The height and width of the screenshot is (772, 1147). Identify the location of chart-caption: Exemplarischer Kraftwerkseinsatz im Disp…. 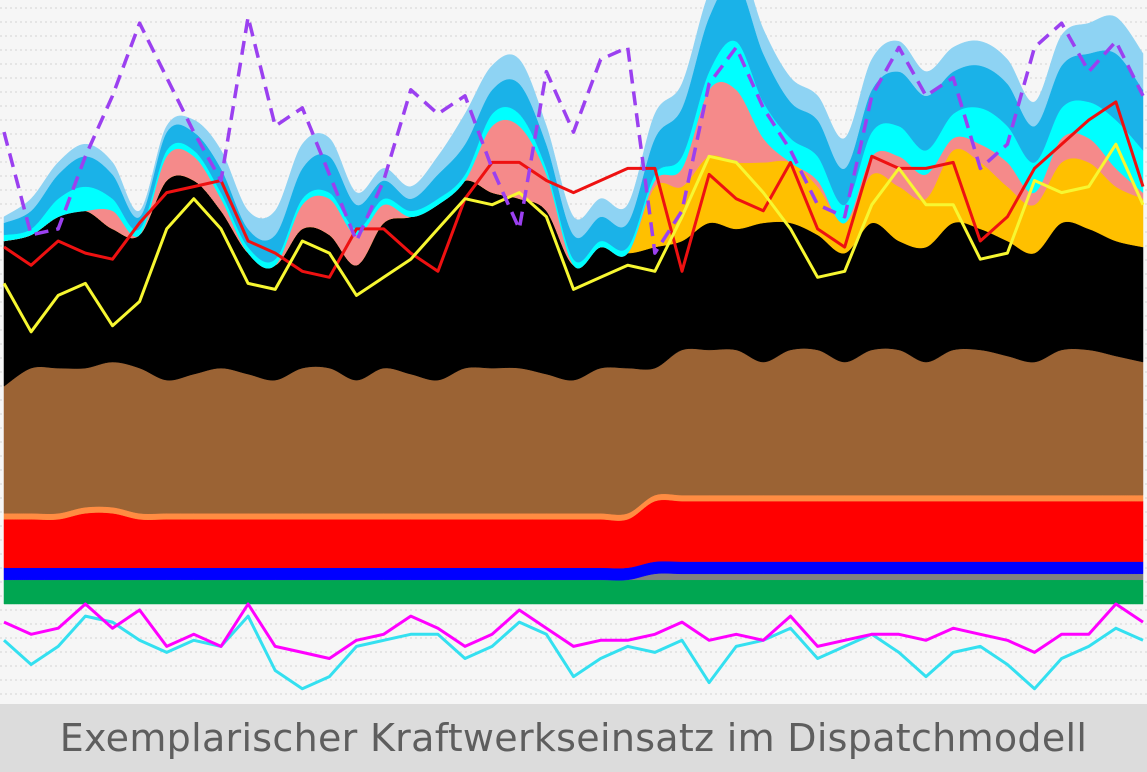
(573, 738).